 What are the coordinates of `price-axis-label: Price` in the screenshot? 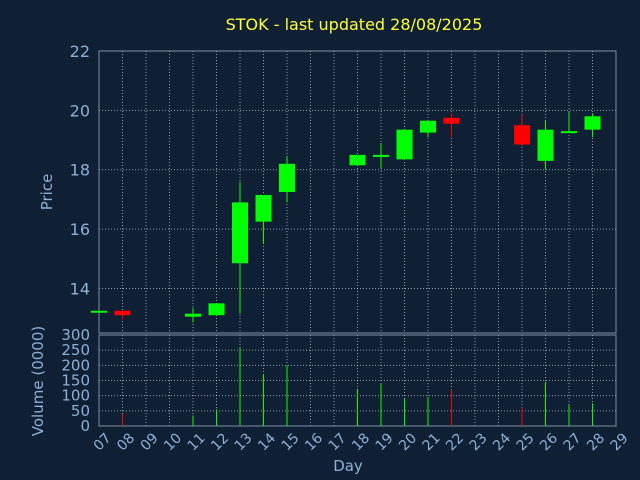 It's located at (47, 192).